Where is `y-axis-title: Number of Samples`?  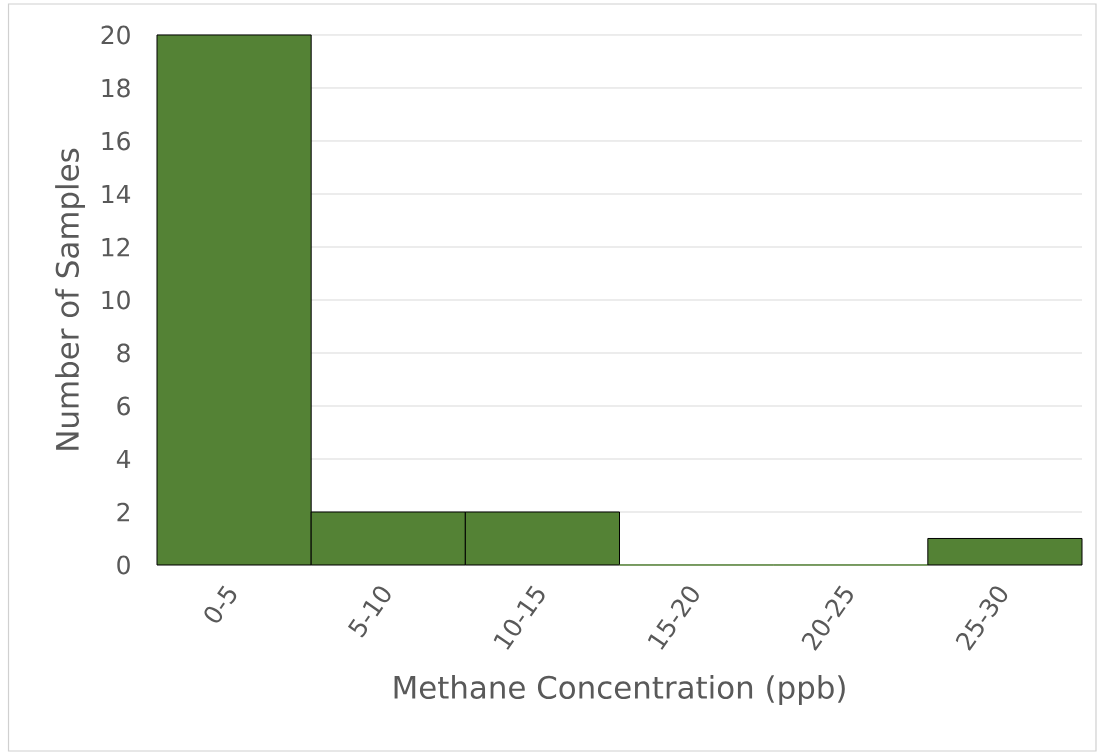
y-axis-title: Number of Samples is located at coordinates (70, 299).